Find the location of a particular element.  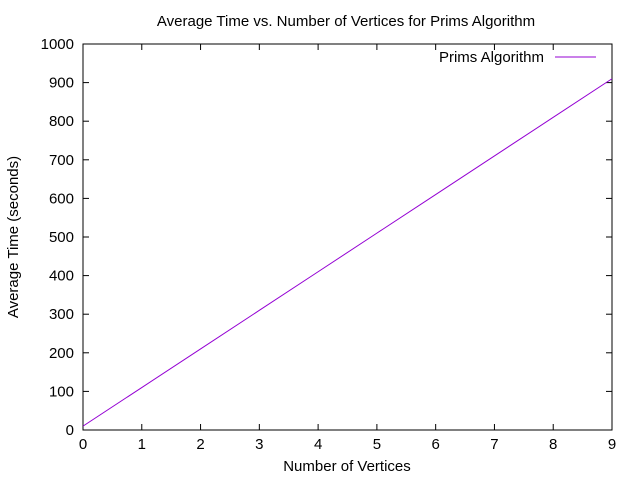

y-tick-label: 800 is located at coordinates (61, 121).